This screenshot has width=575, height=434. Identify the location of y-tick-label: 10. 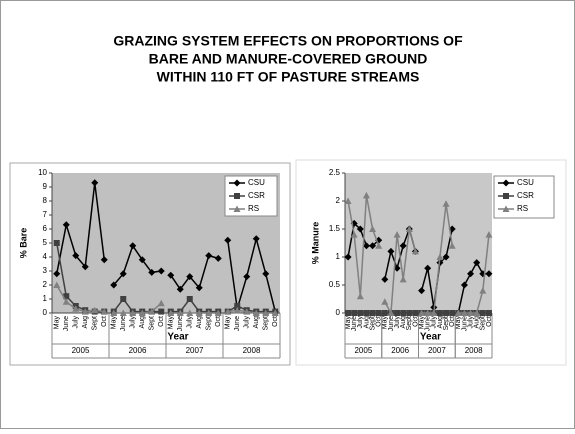
(42, 172).